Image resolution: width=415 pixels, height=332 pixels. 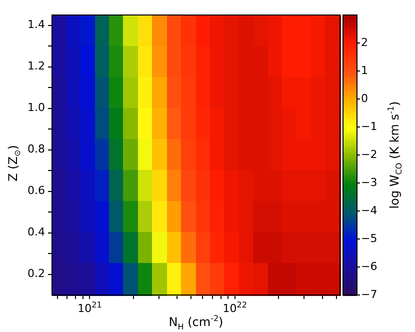 What do you see at coordinates (36, 149) in the screenshot?
I see `y-tick-label: 0.8` at bounding box center [36, 149].